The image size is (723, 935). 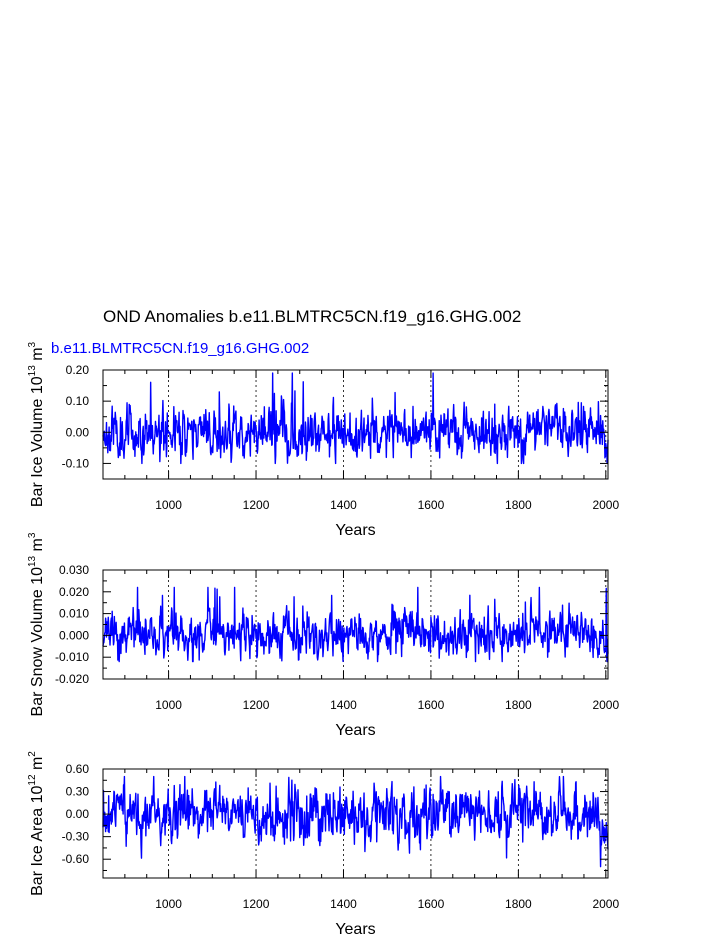 I want to click on y-tick-label: 0.30, so click(x=78, y=792).